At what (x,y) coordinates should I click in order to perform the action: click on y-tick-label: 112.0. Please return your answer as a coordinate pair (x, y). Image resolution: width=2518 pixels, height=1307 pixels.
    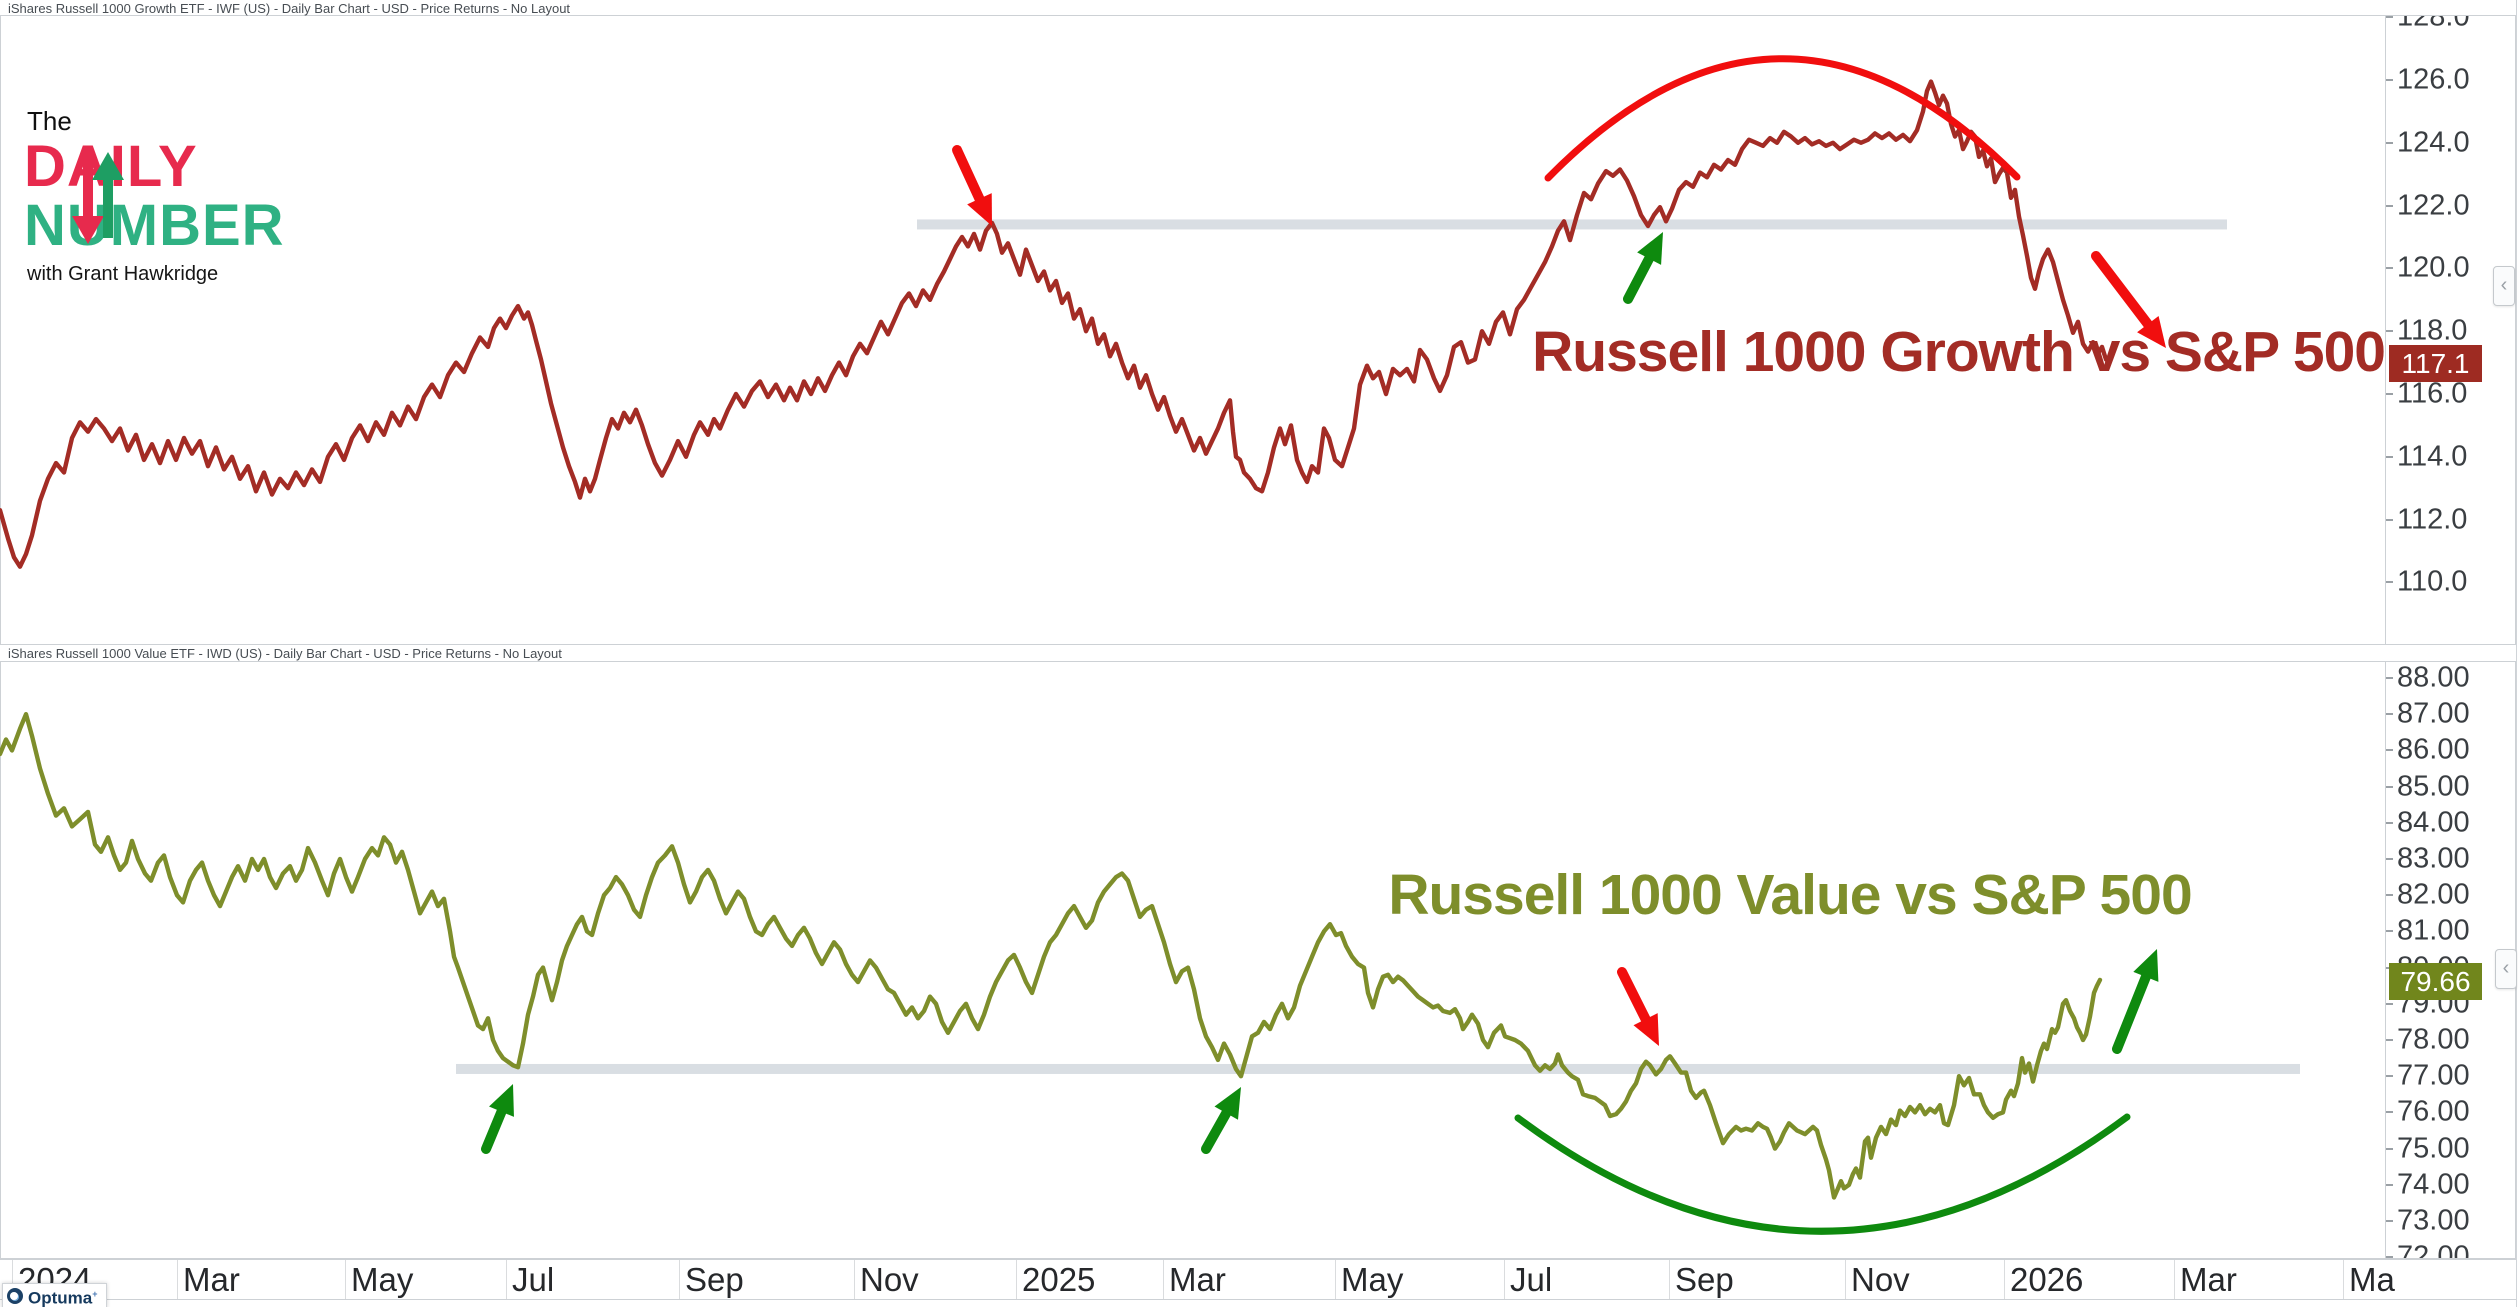
    Looking at the image, I should click on (2432, 519).